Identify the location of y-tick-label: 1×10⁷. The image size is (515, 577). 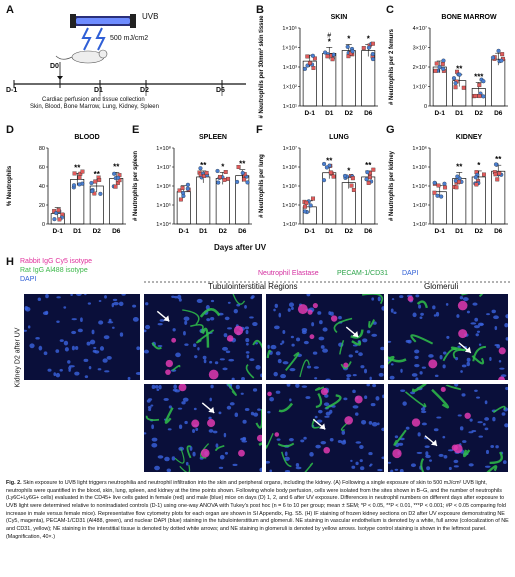
(164, 167).